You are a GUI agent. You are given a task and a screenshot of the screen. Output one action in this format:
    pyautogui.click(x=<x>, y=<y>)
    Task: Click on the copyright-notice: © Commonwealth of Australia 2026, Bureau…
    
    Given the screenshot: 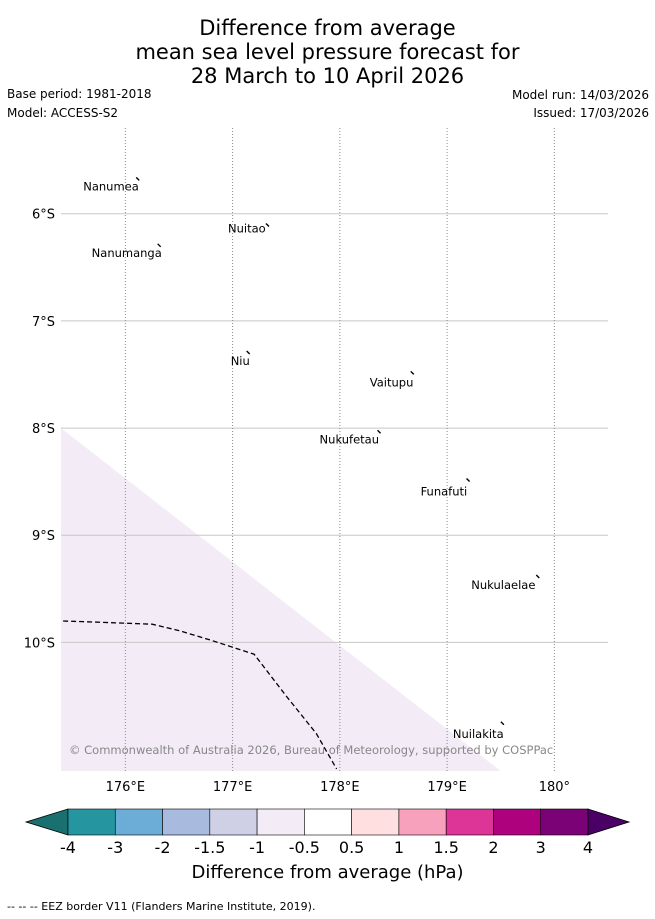 What is the action you would take?
    pyautogui.click(x=311, y=750)
    